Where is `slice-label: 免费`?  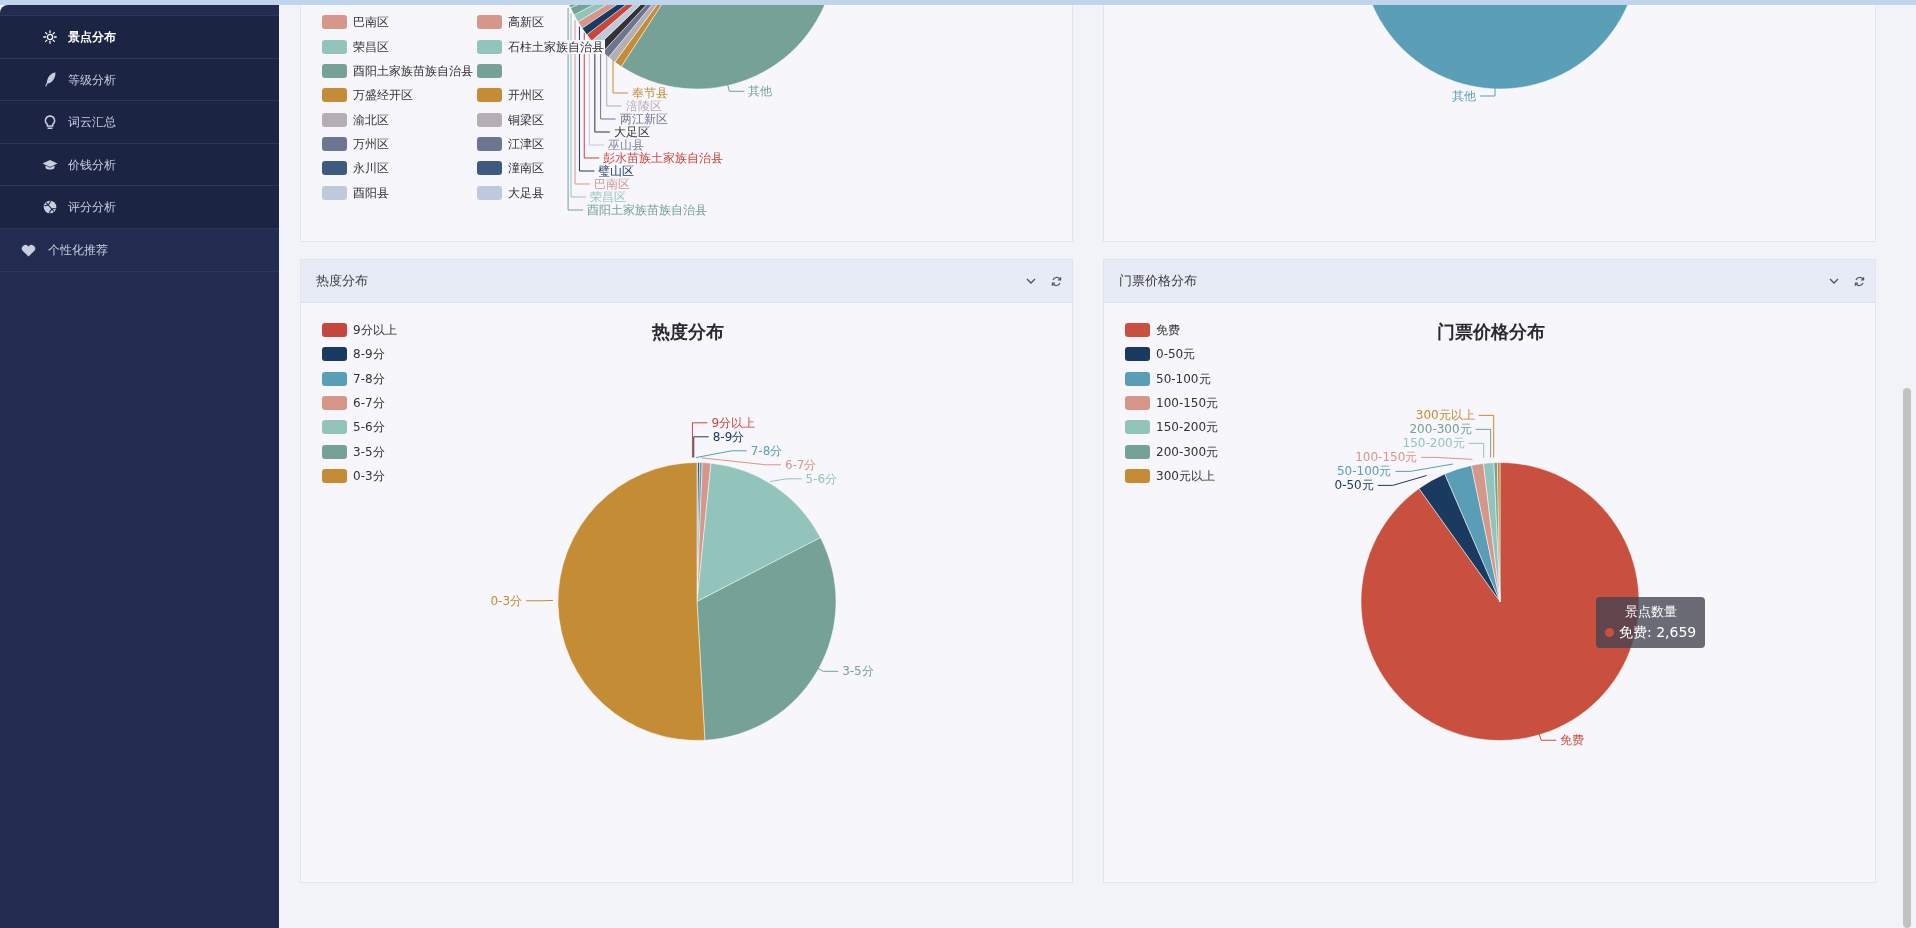 slice-label: 免费 is located at coordinates (1572, 740).